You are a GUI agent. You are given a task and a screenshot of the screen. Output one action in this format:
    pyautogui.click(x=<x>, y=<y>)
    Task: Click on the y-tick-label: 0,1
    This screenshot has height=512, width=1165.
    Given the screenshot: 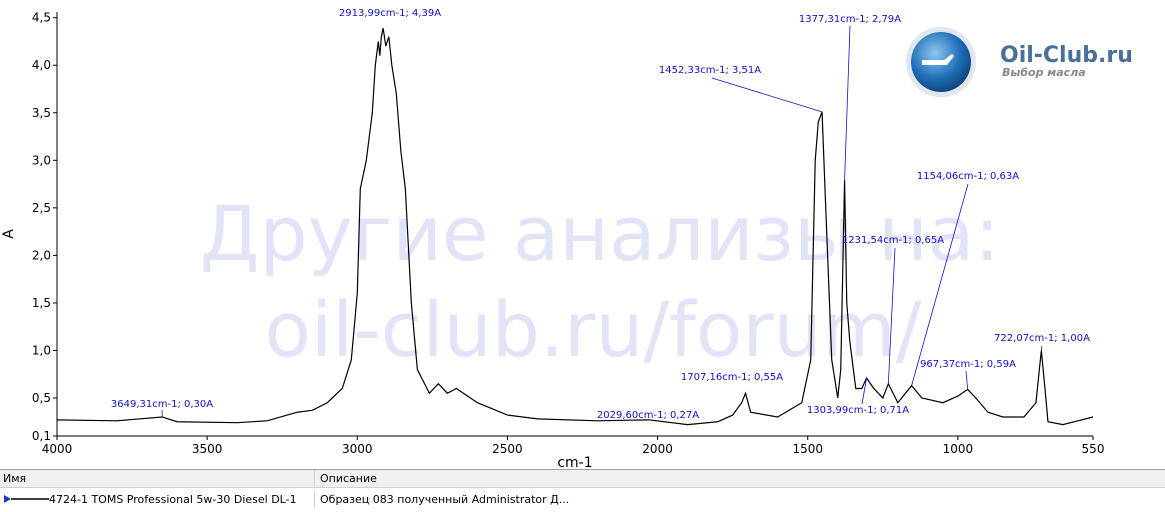 What is the action you would take?
    pyautogui.click(x=41, y=436)
    